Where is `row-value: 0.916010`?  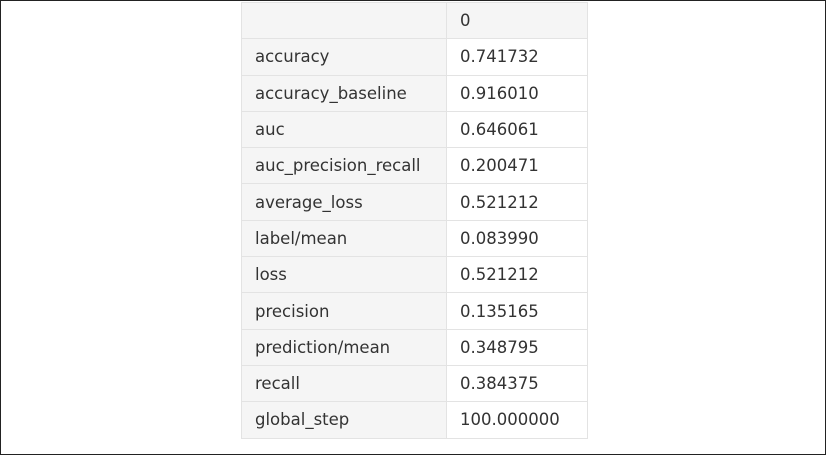
row-value: 0.916010 is located at coordinates (517, 93).